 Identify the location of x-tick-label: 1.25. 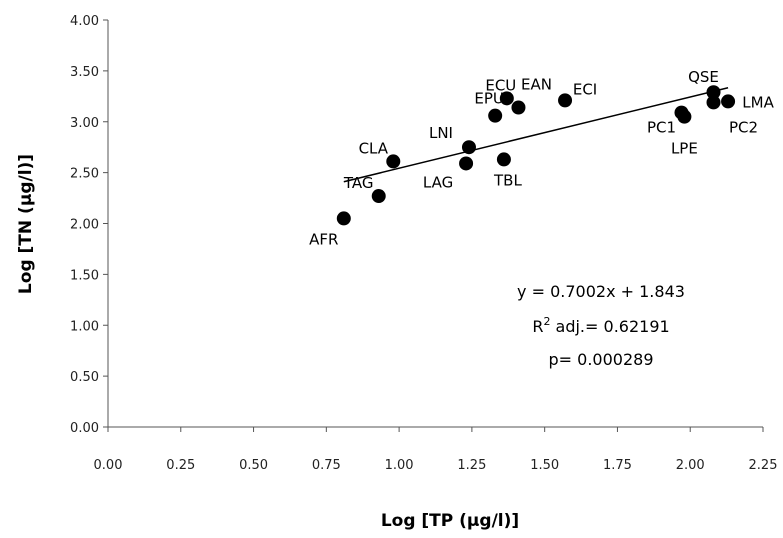
(471, 465).